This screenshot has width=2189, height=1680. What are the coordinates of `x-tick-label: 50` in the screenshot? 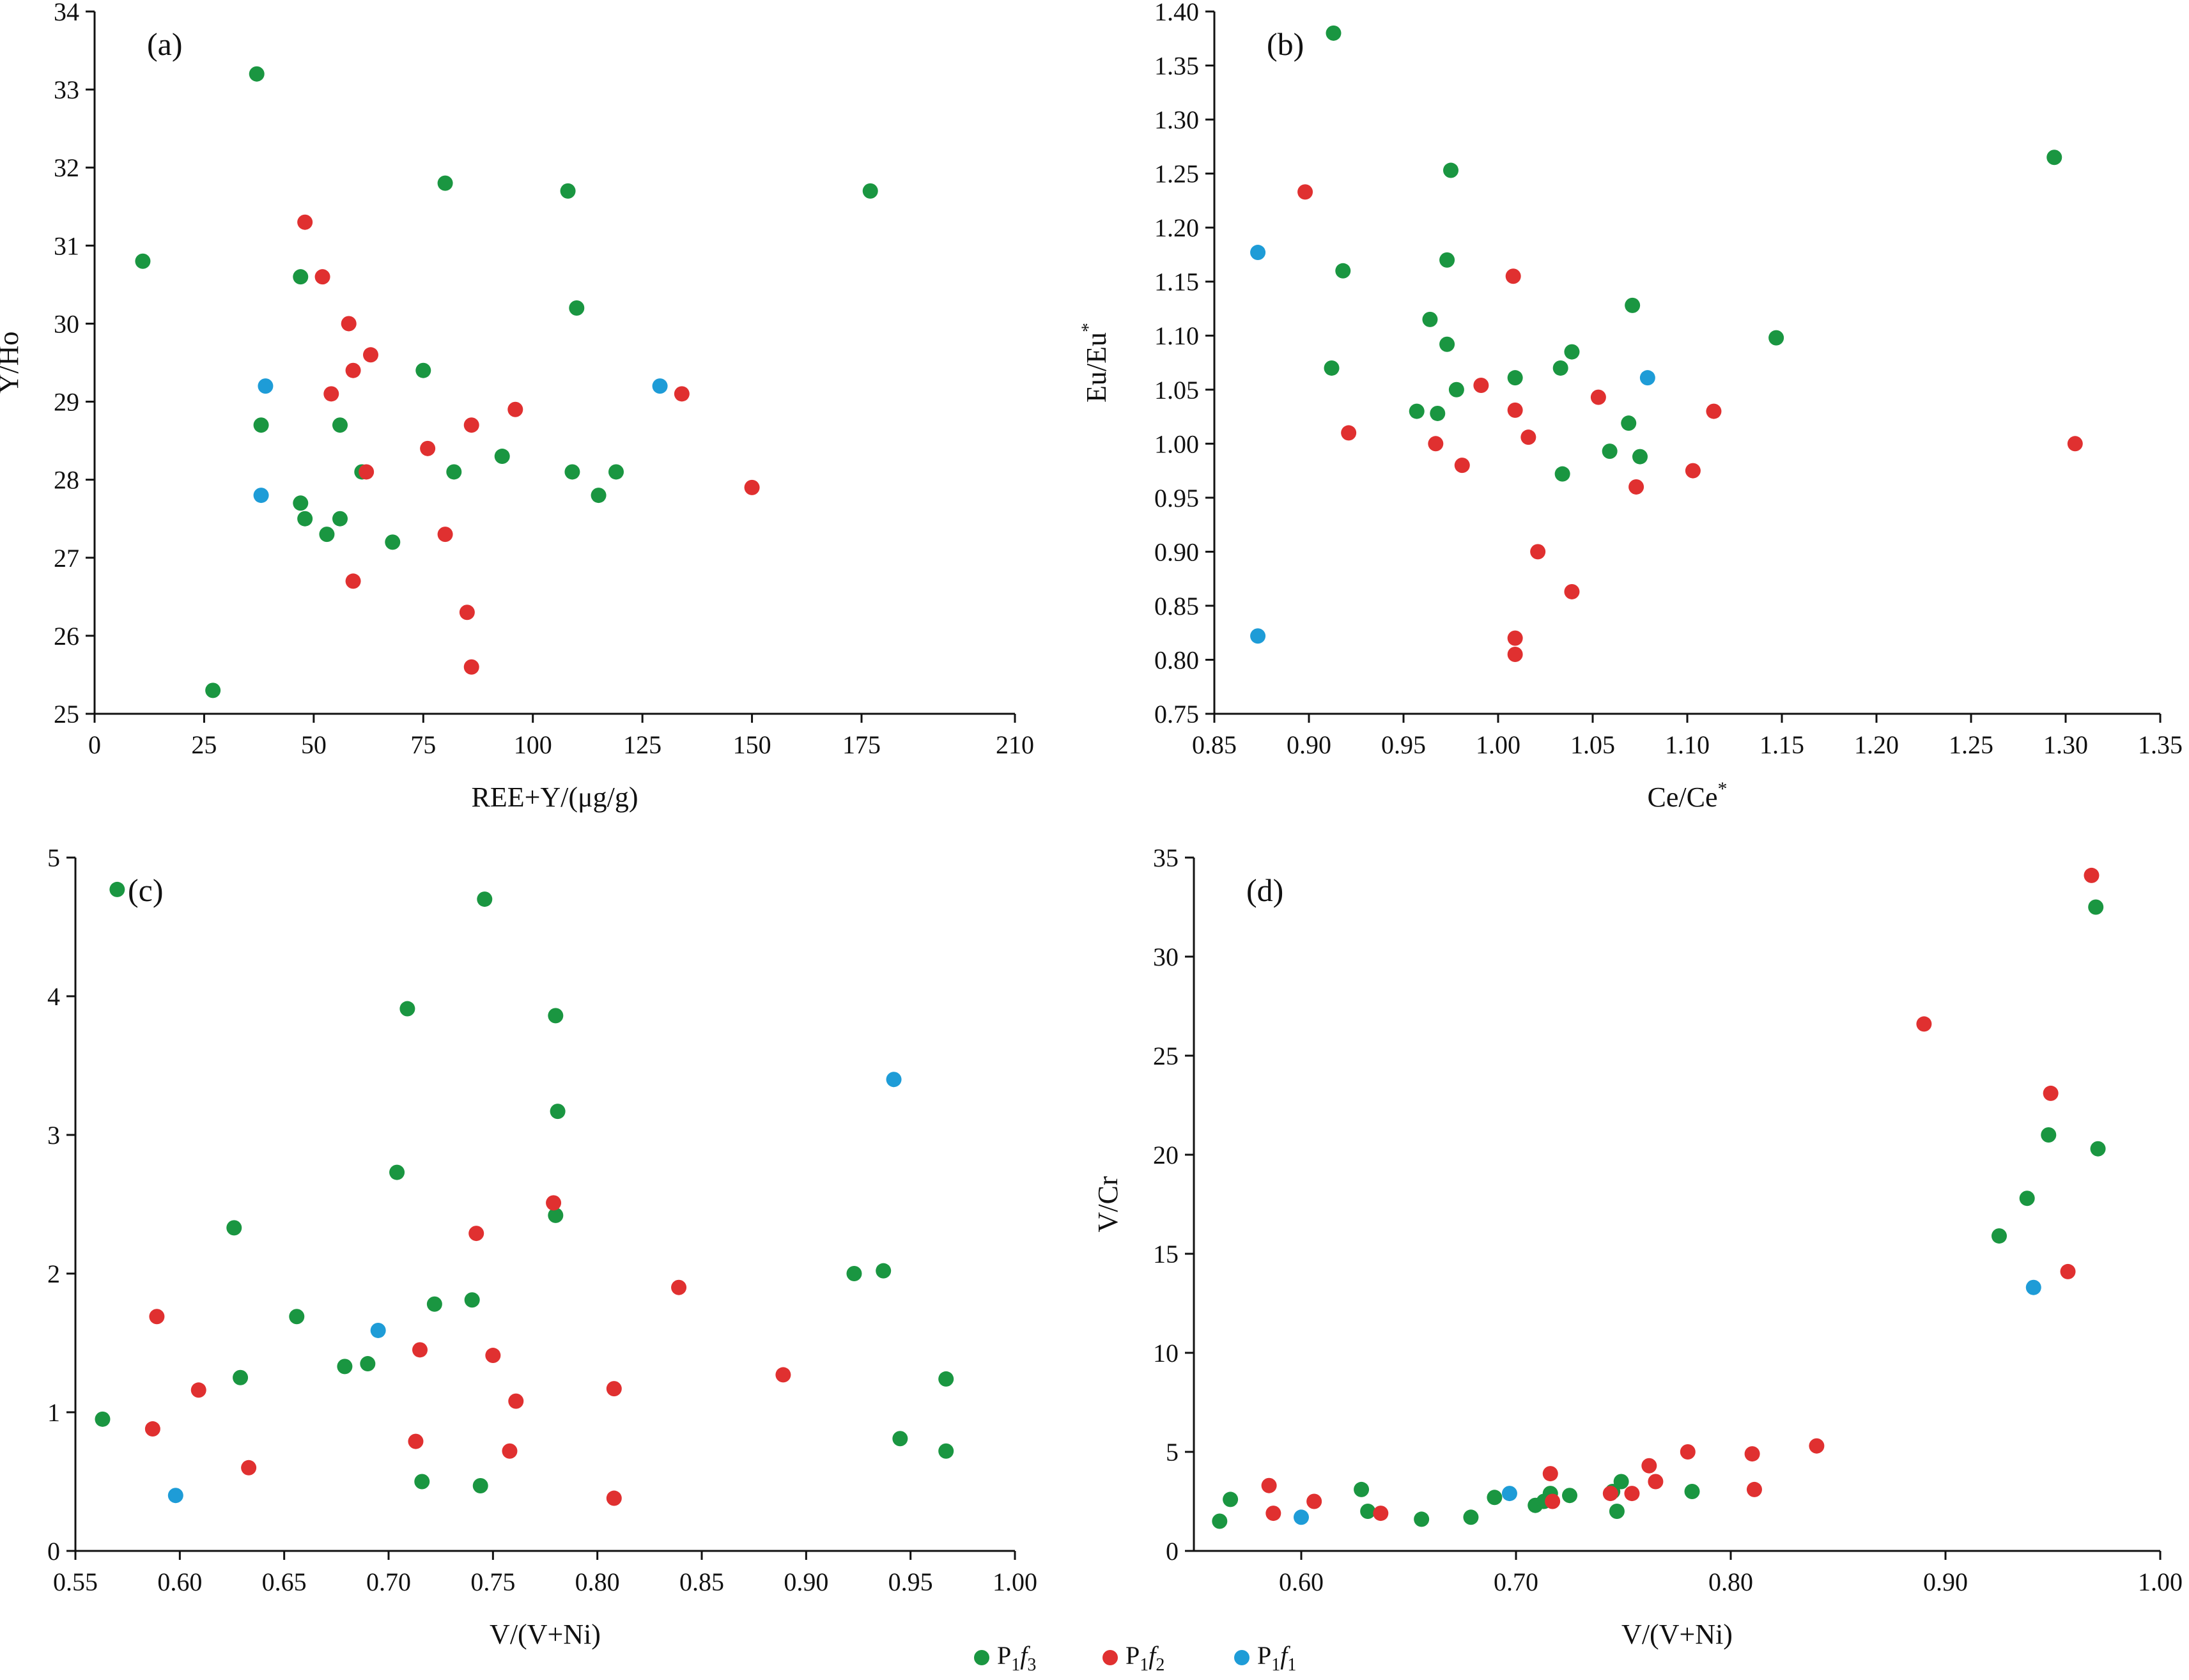 It's located at (314, 744).